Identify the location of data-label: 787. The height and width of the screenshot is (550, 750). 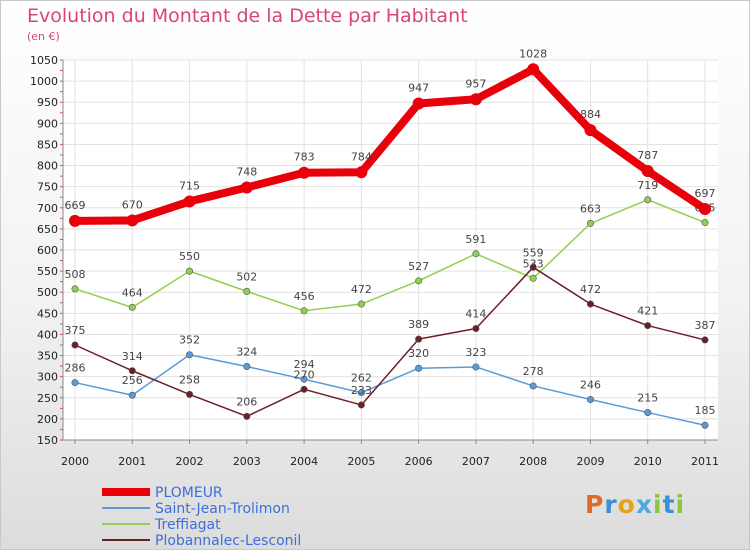
(647, 155).